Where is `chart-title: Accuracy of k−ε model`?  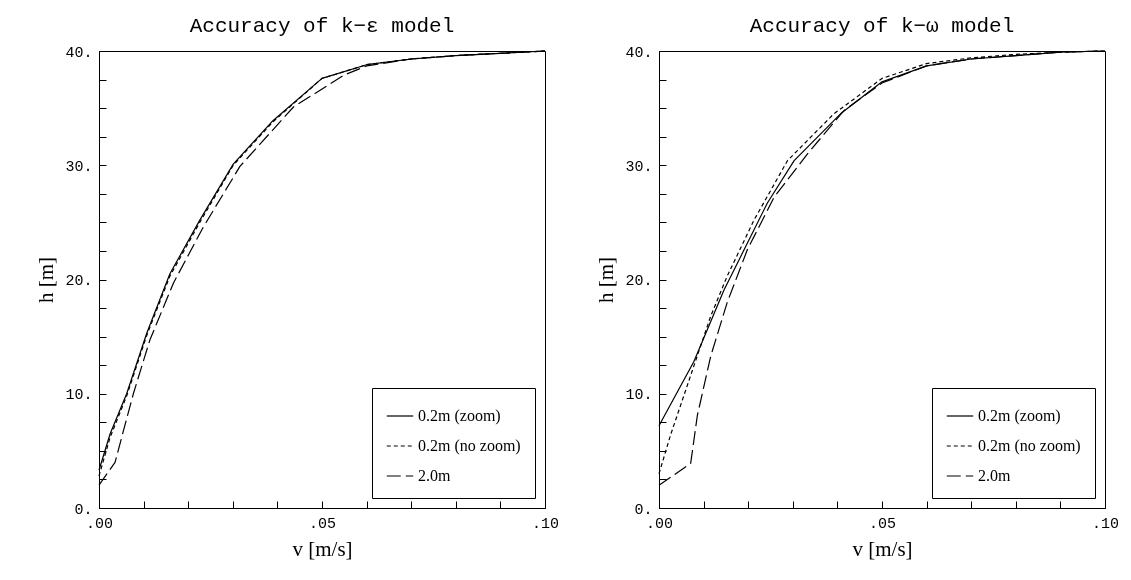
chart-title: Accuracy of k−ε model is located at coordinates (322, 26).